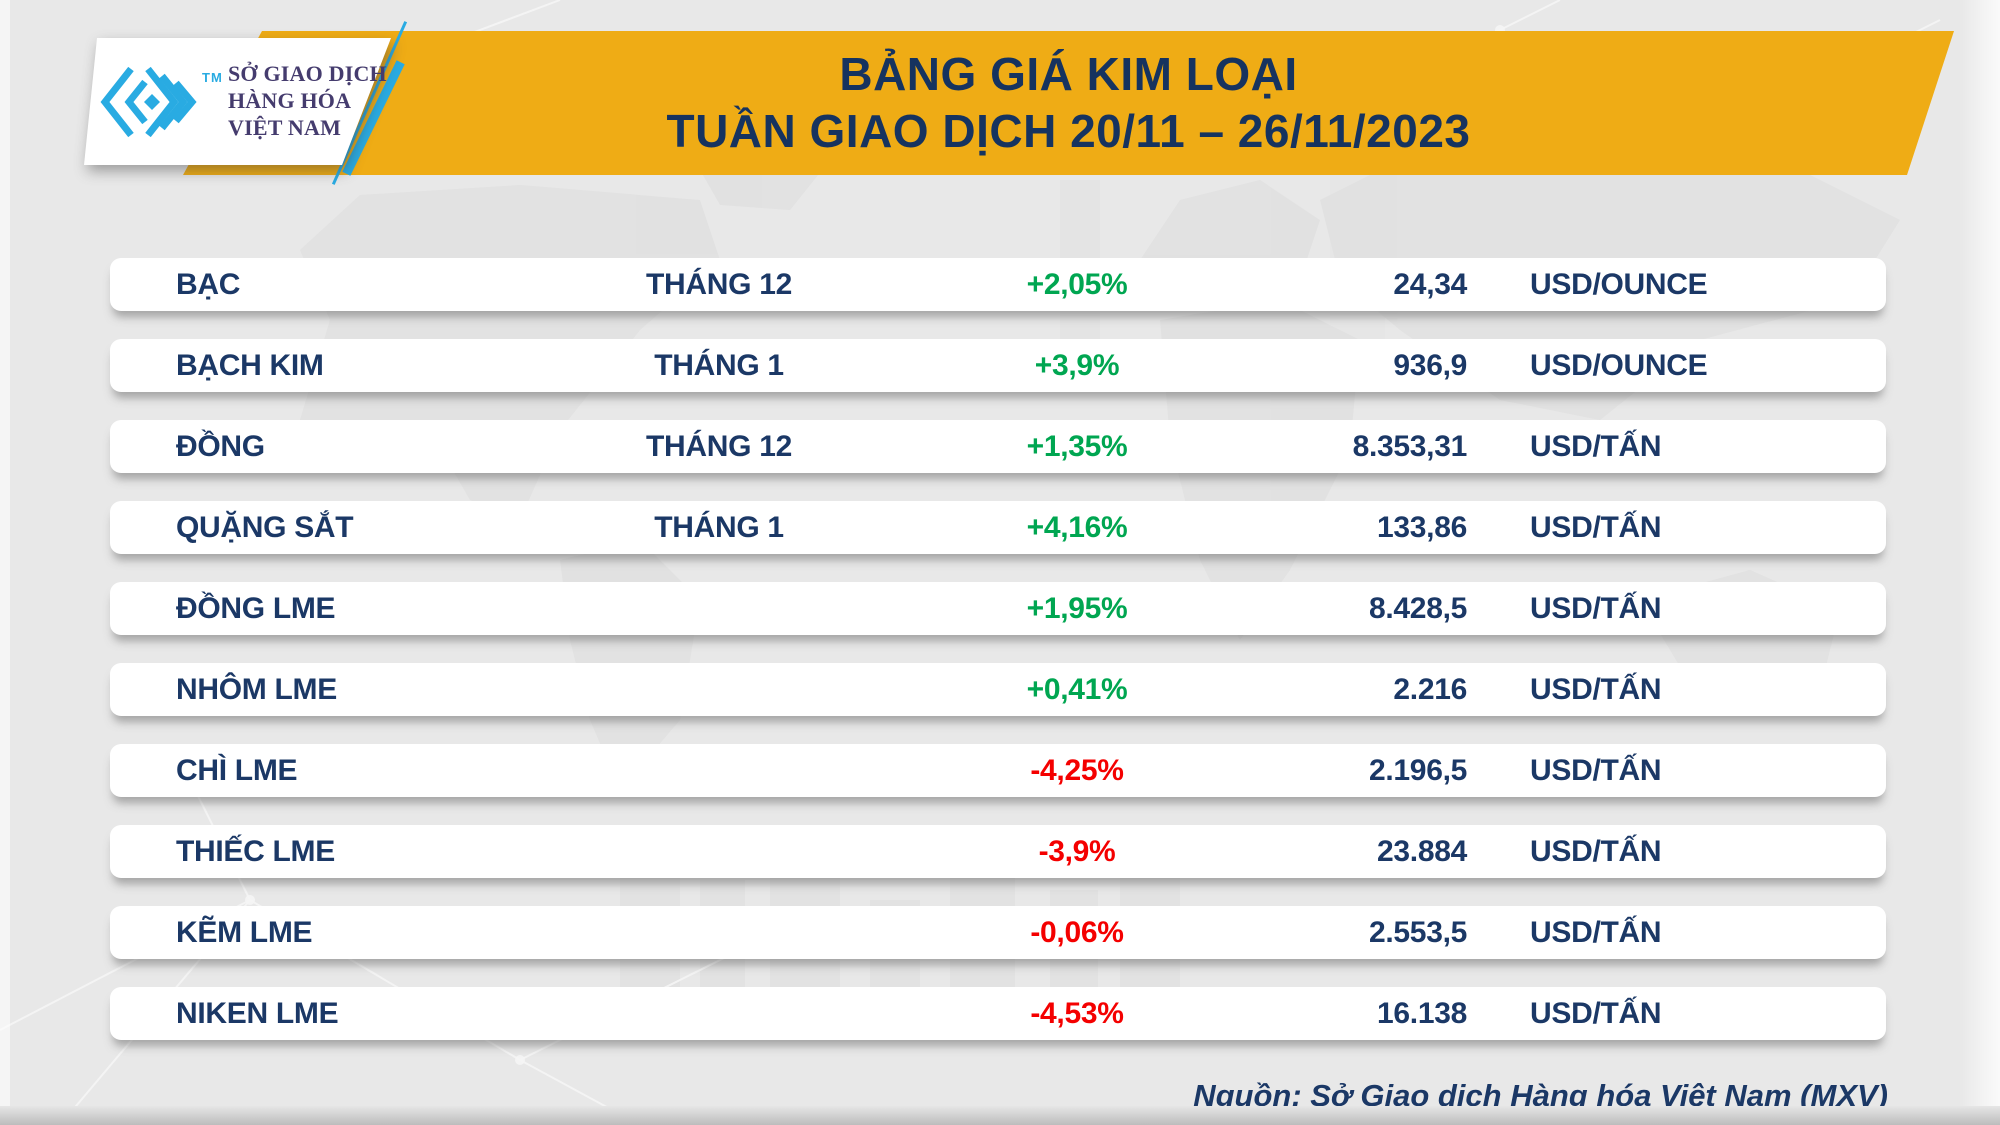 Image resolution: width=2000 pixels, height=1125 pixels. Describe the element at coordinates (998, 365) in the screenshot. I see `table-row: BẠCH KIM THÁNG 1 +3,9% 936,9 USD/OUNCE` at that location.